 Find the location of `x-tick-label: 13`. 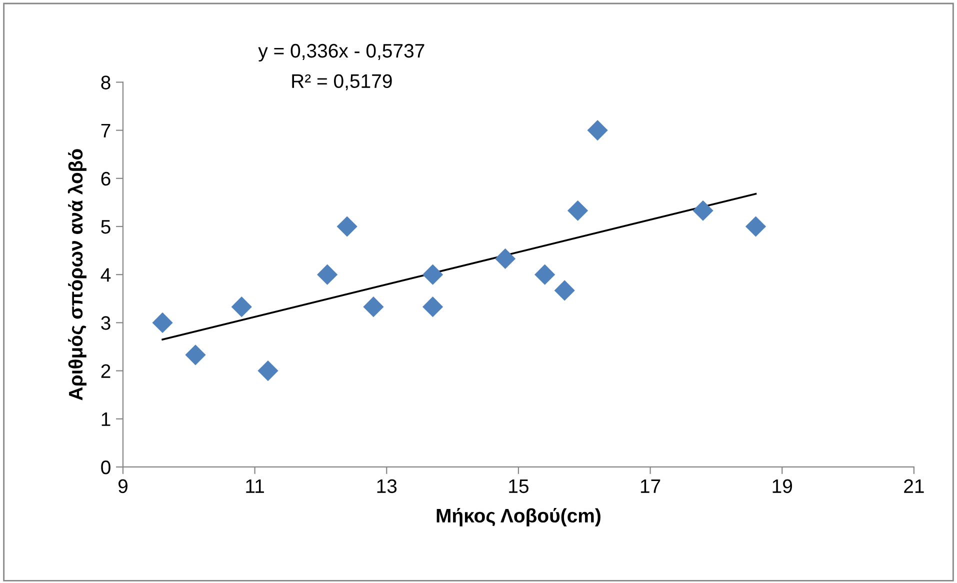

x-tick-label: 13 is located at coordinates (387, 486).